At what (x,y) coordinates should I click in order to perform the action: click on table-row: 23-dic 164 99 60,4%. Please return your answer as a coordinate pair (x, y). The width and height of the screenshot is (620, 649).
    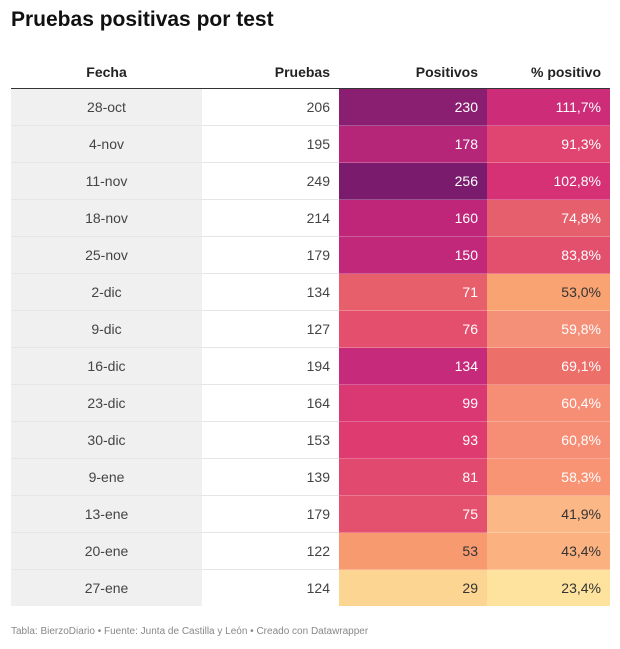
    Looking at the image, I should click on (310, 403).